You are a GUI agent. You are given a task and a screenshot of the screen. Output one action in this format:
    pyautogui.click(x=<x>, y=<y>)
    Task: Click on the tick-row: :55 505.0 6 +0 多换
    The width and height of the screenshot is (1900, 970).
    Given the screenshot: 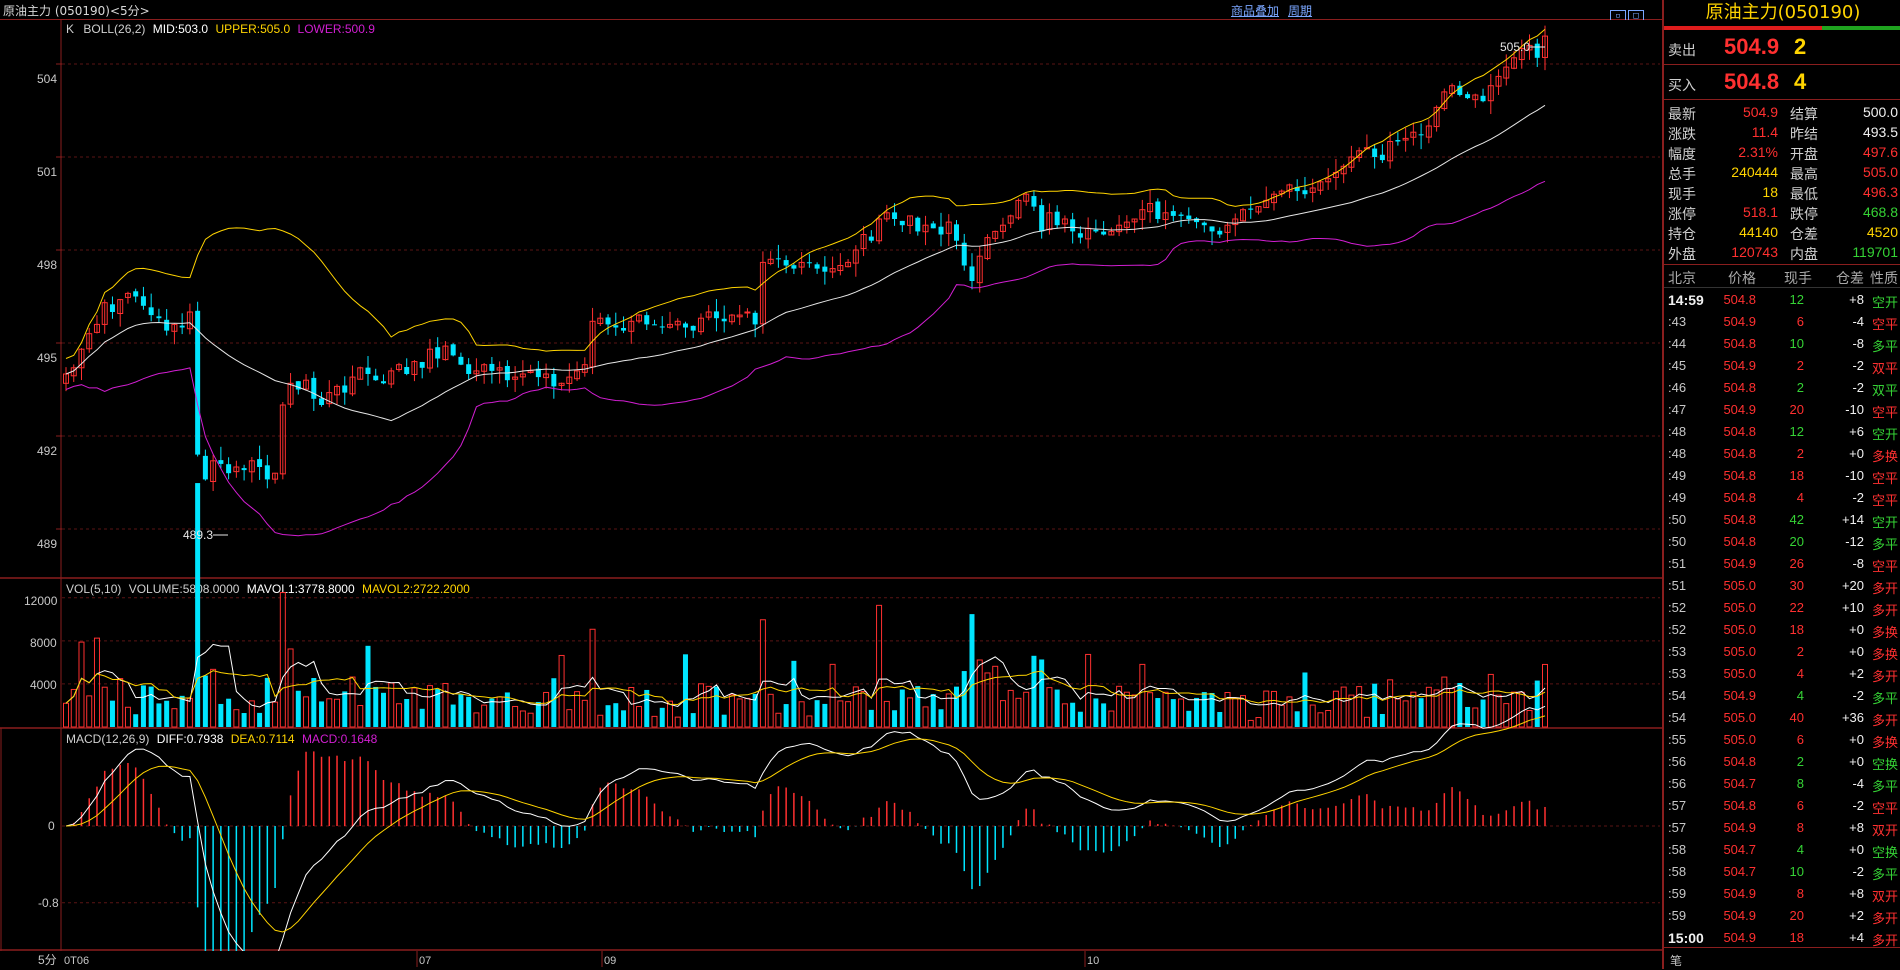 What is the action you would take?
    pyautogui.click(x=1782, y=739)
    